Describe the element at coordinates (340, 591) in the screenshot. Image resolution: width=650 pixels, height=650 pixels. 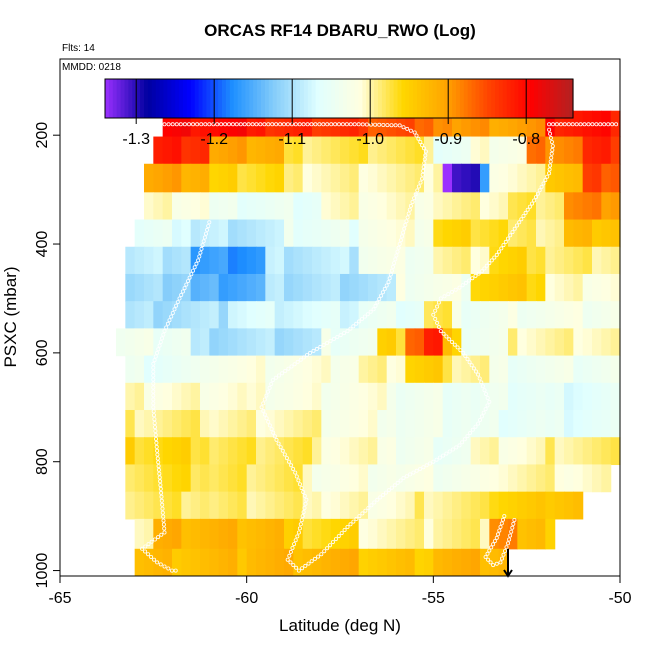
I see `x-axis: -65 -60 -55 -50` at that location.